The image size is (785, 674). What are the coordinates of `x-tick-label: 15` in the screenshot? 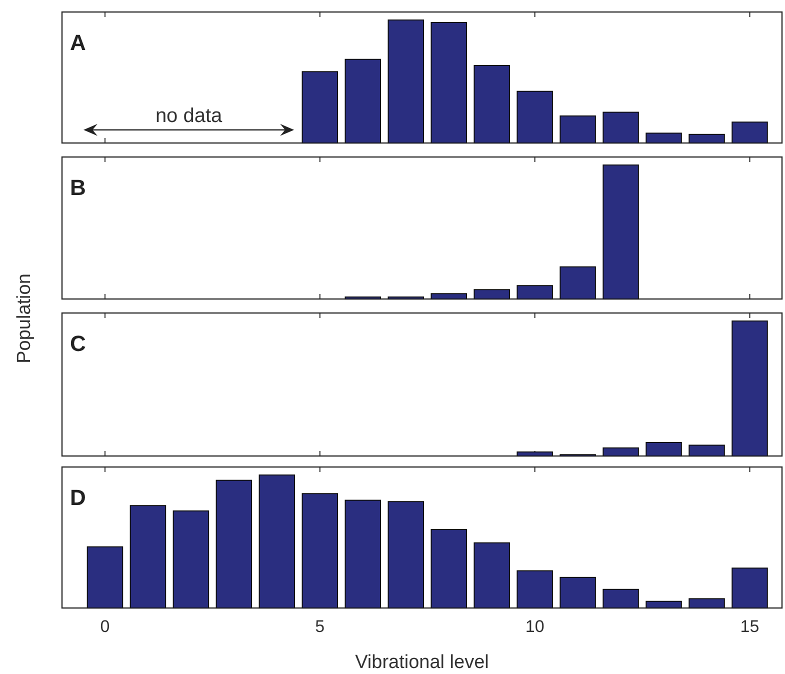 It's located at (750, 626).